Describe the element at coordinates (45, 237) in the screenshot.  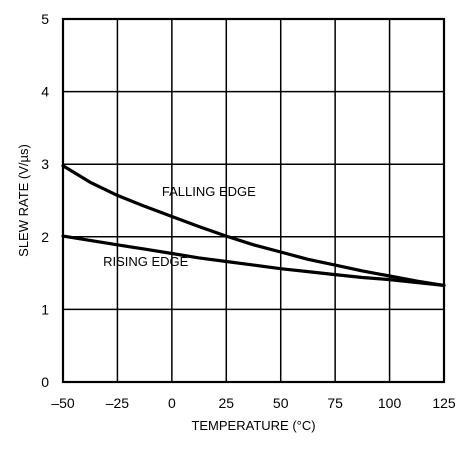
I see `y-tick-label: 2` at that location.